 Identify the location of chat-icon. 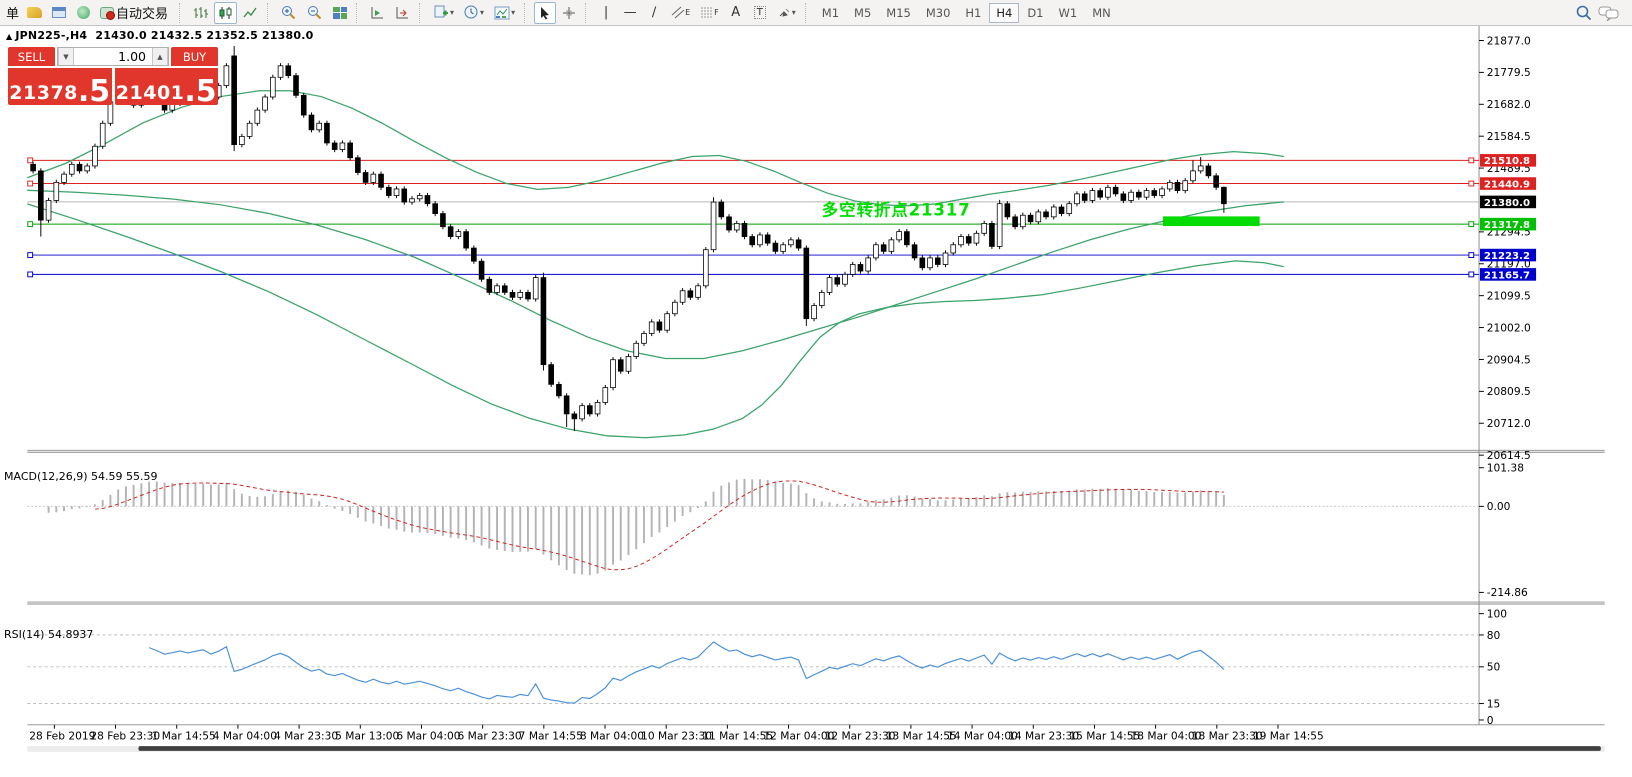
(1609, 13).